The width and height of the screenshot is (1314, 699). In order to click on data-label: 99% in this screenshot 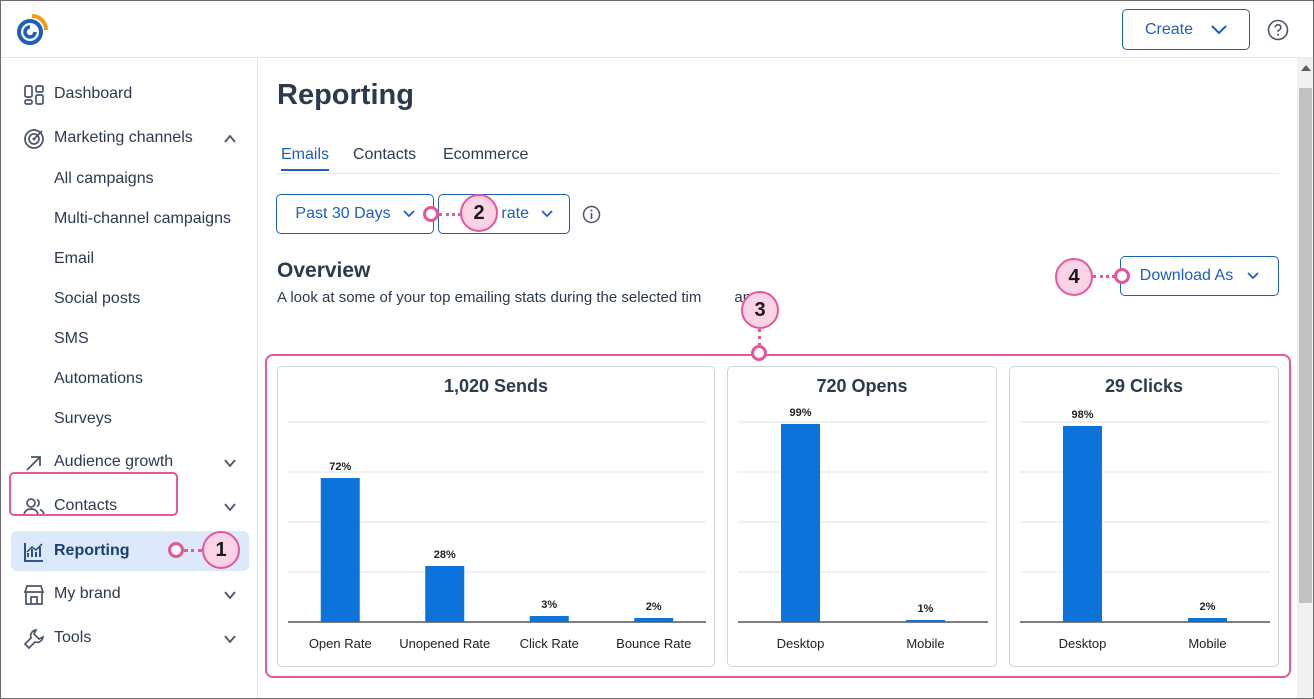, I will do `click(800, 413)`.